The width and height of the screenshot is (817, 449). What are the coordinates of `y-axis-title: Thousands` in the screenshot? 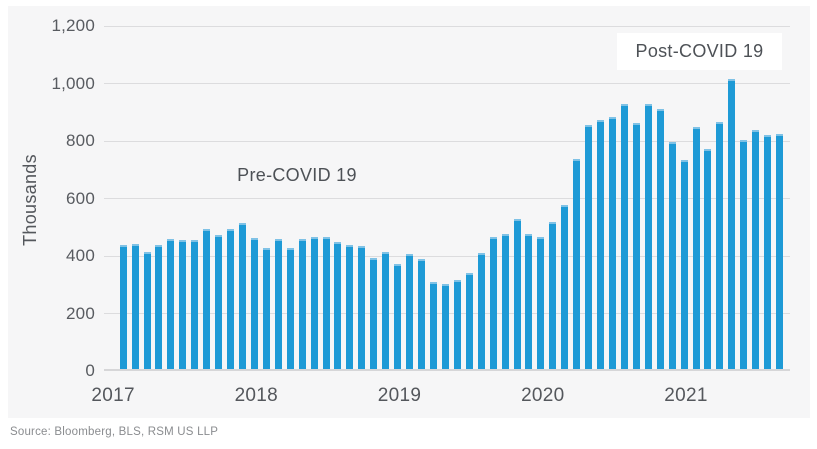 It's located at (30, 200).